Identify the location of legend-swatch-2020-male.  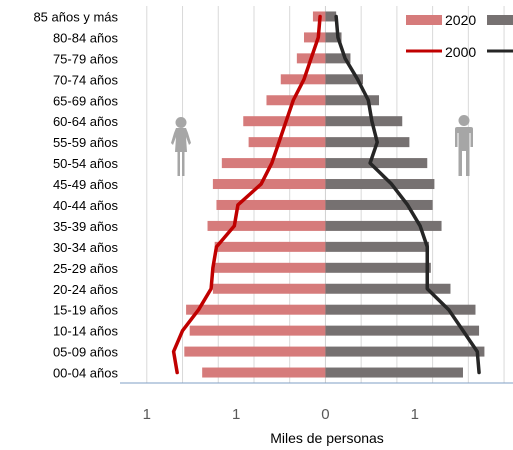
(500, 20).